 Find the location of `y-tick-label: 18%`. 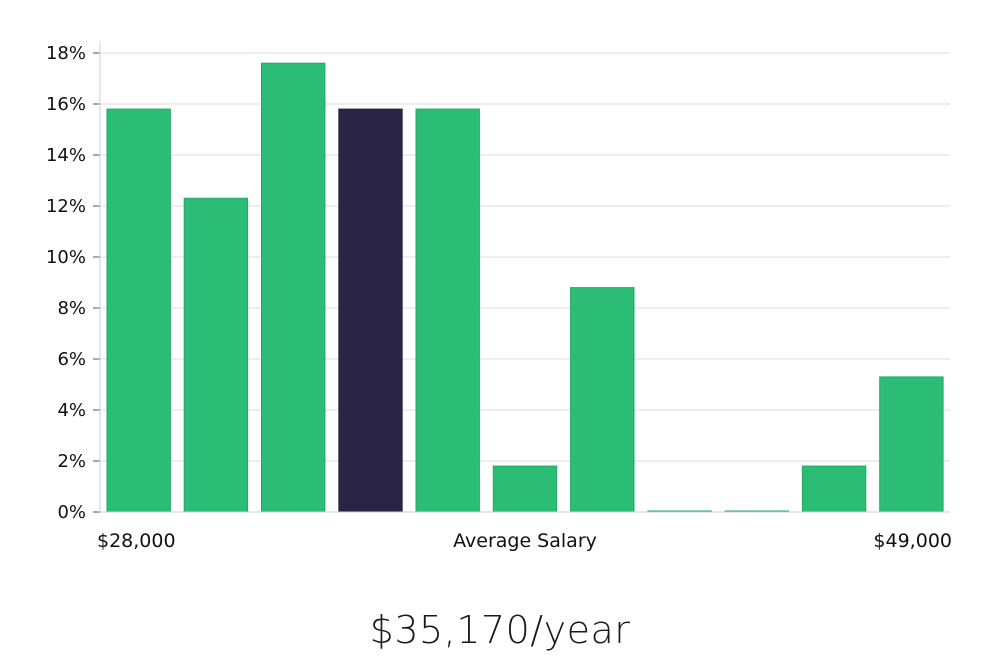

y-tick-label: 18% is located at coordinates (66, 53).